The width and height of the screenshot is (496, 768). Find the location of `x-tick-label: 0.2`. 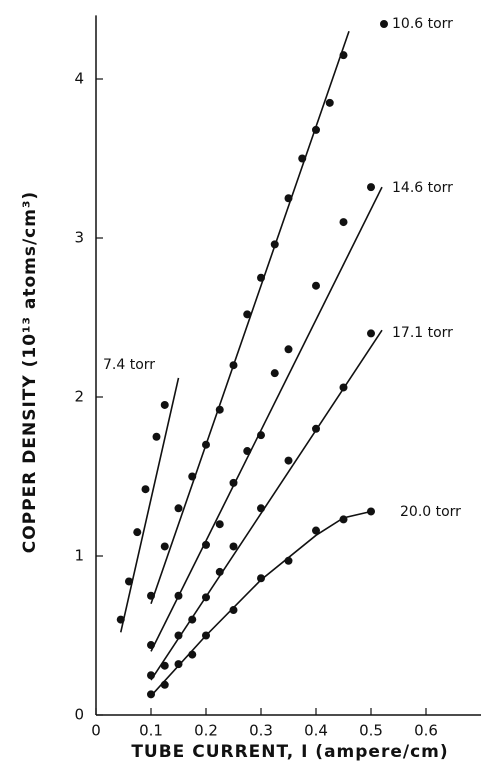

x-tick-label: 0.2 is located at coordinates (206, 731).